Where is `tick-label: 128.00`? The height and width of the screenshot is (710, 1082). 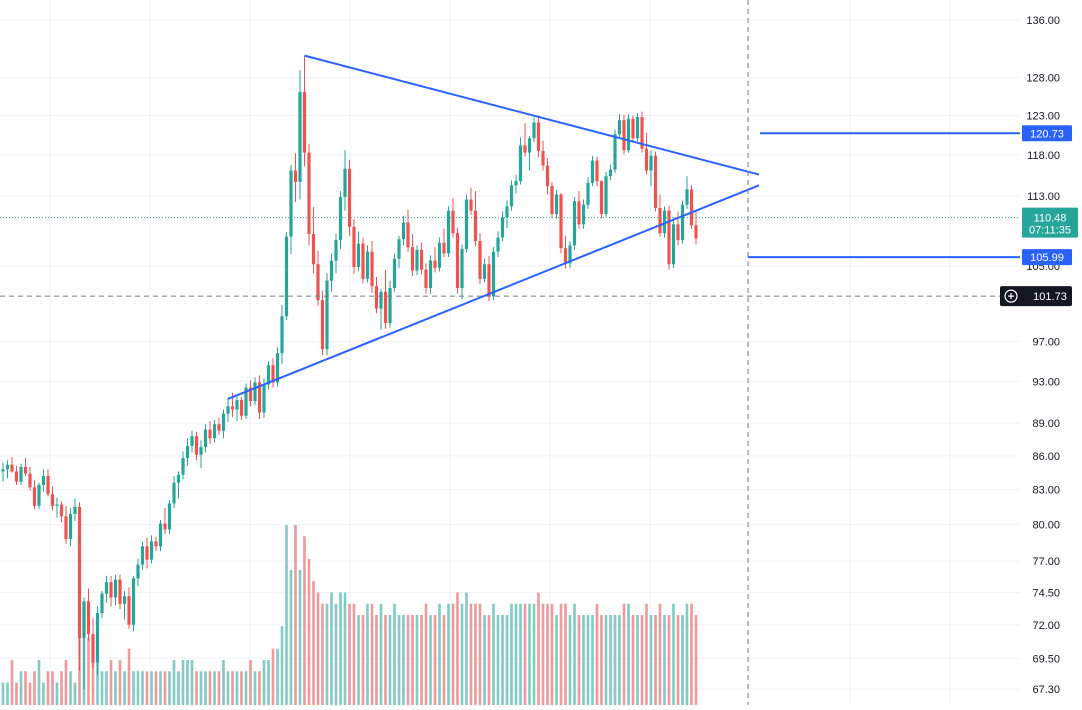
tick-label: 128.00 is located at coordinates (1043, 79).